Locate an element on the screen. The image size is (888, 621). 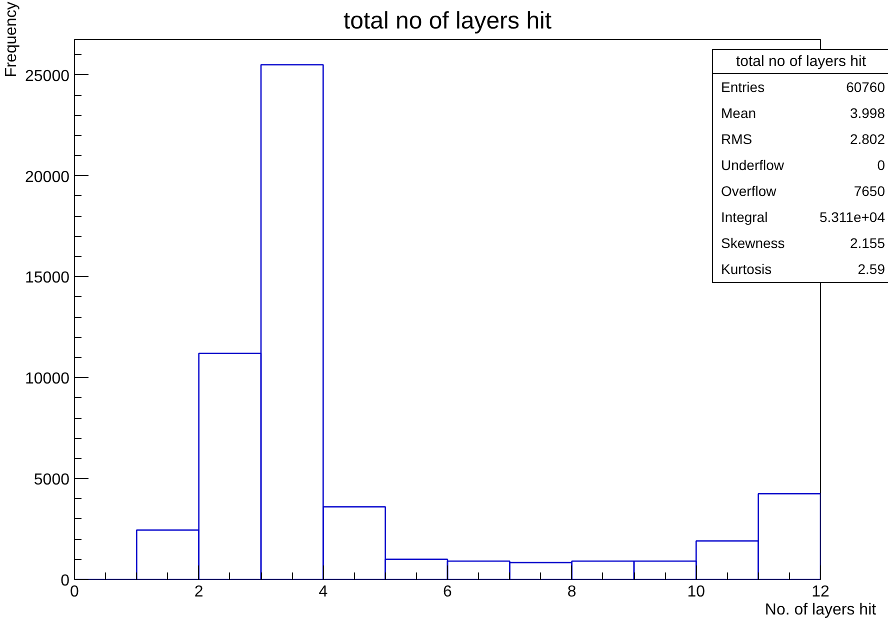
chart-title: total no of layers hit is located at coordinates (447, 21).